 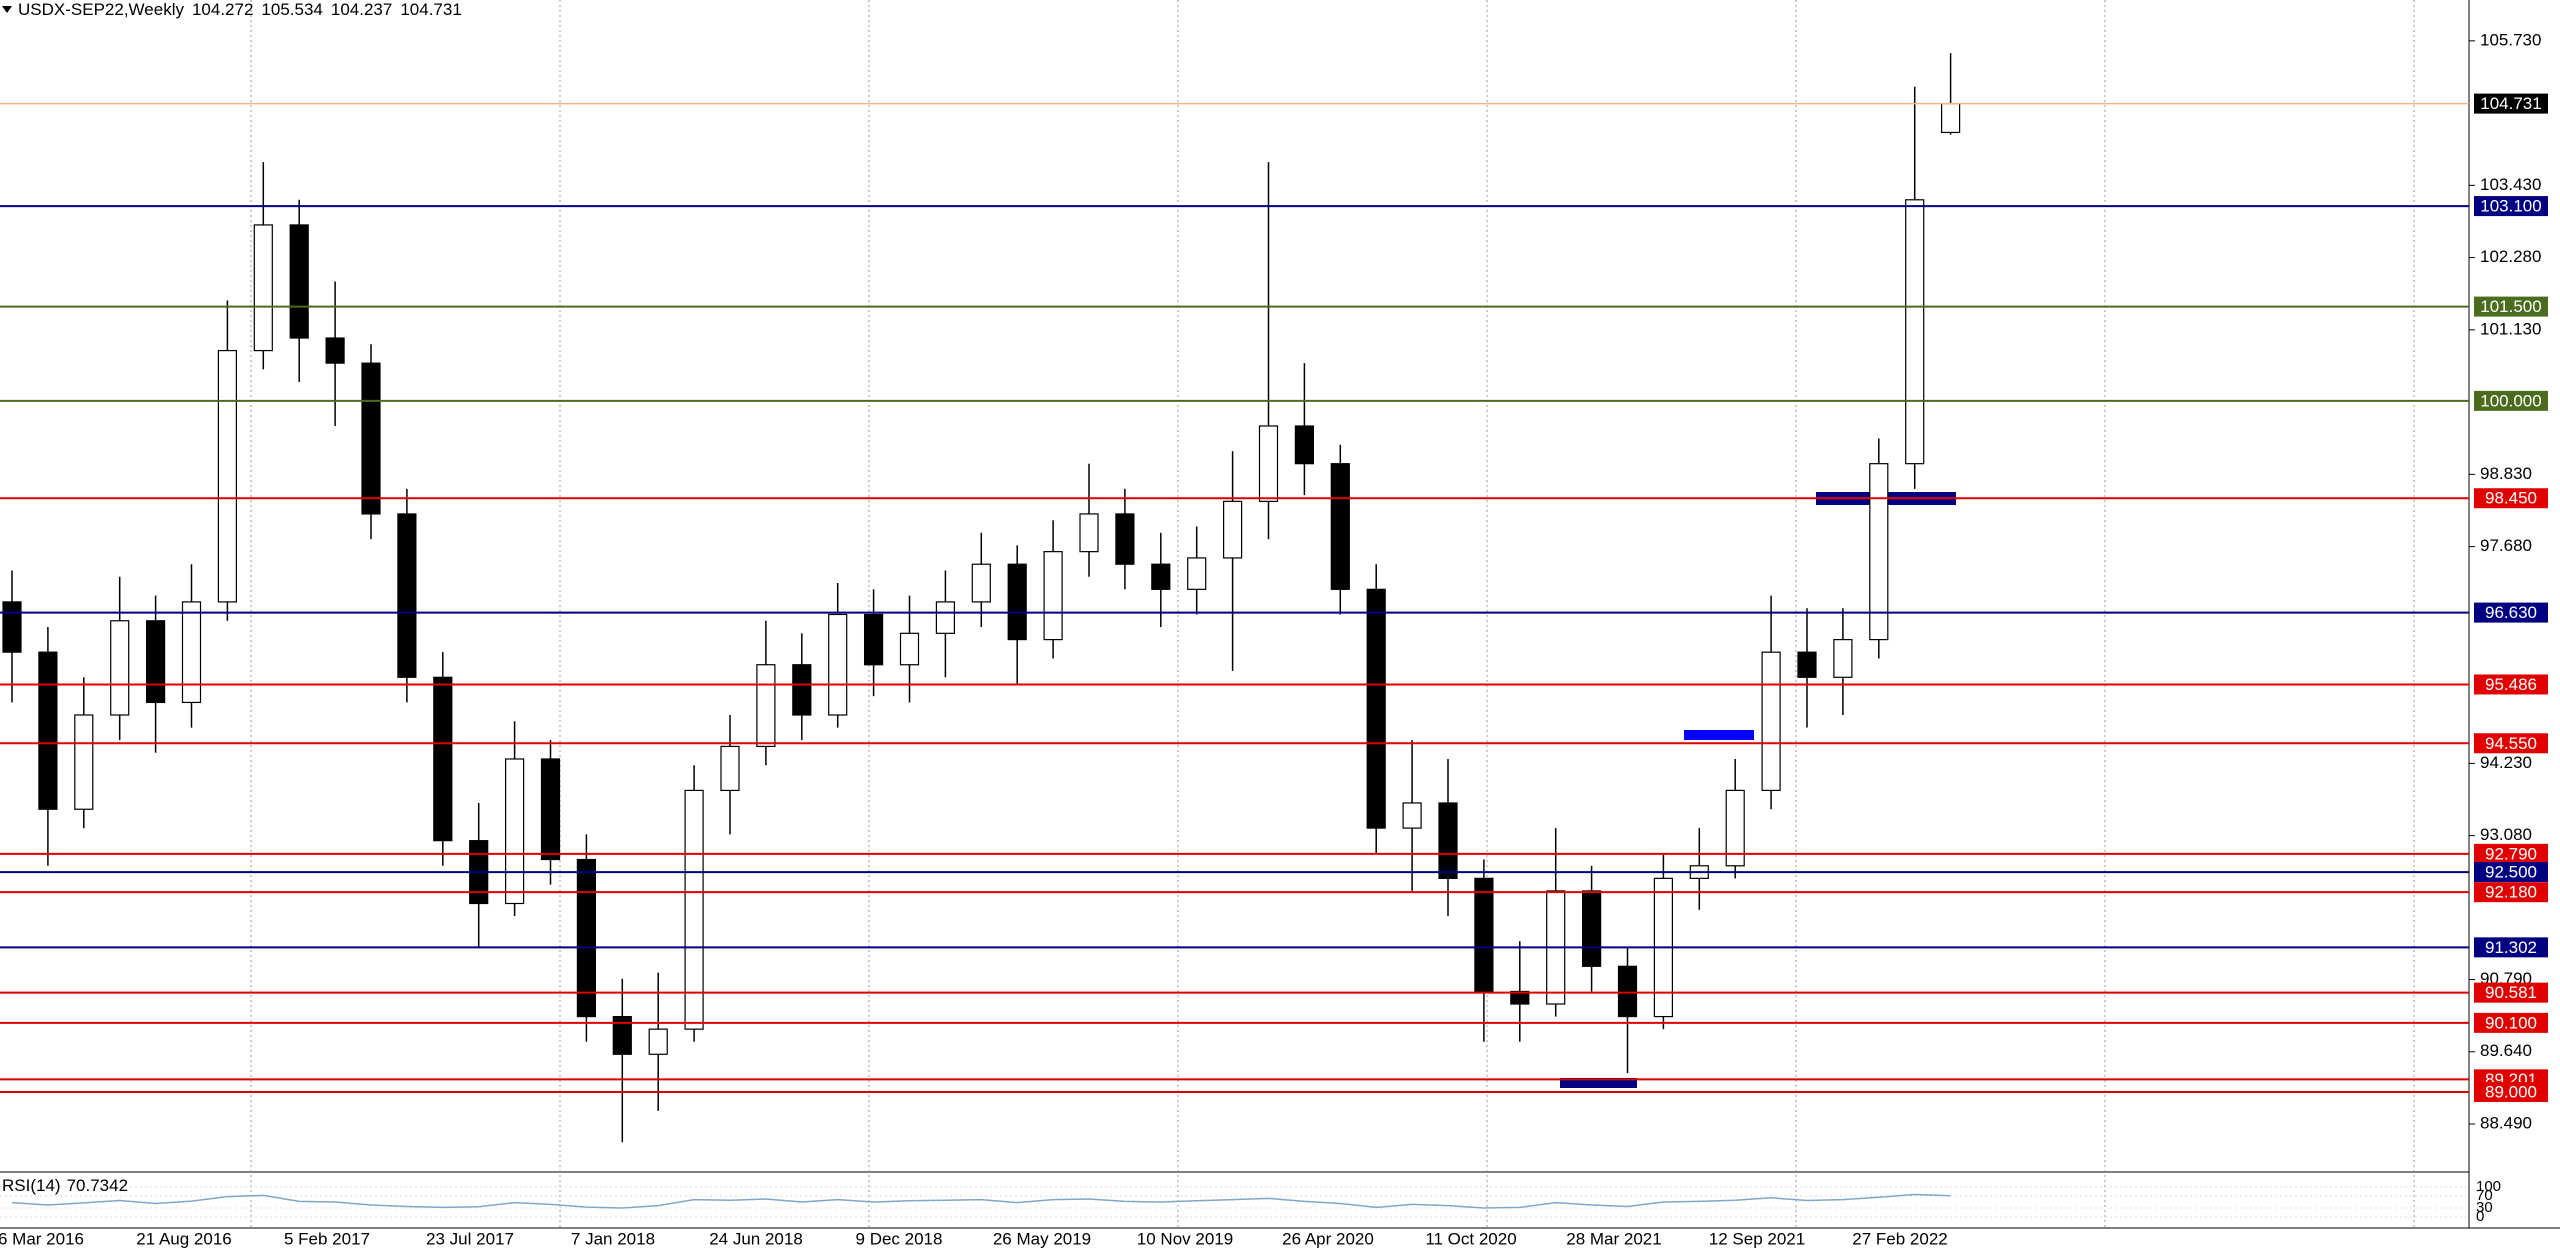 What do you see at coordinates (2488, 1186) in the screenshot?
I see `rsi-tick-label: 100` at bounding box center [2488, 1186].